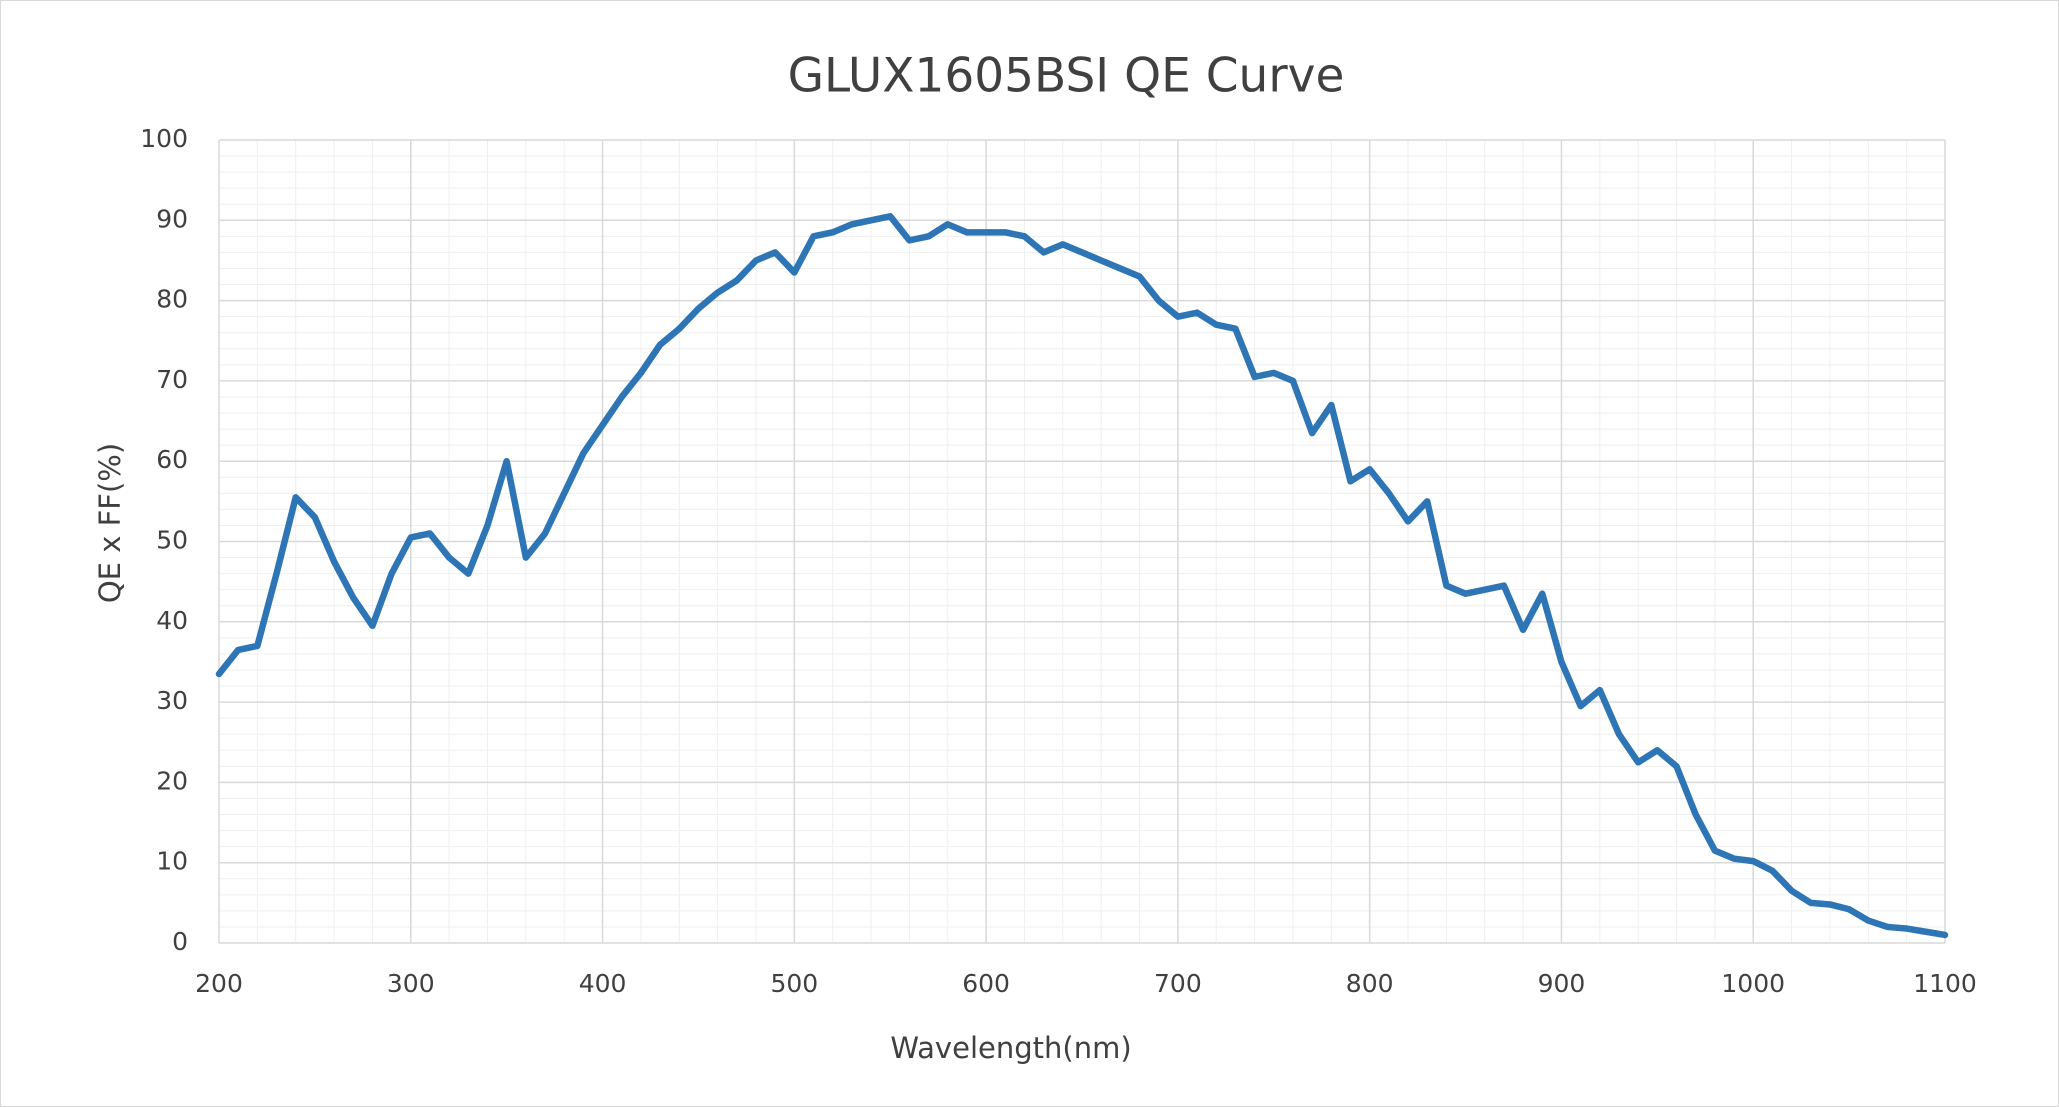 The image size is (2059, 1107). I want to click on y-axis-label: QE x FF(%), so click(110, 523).